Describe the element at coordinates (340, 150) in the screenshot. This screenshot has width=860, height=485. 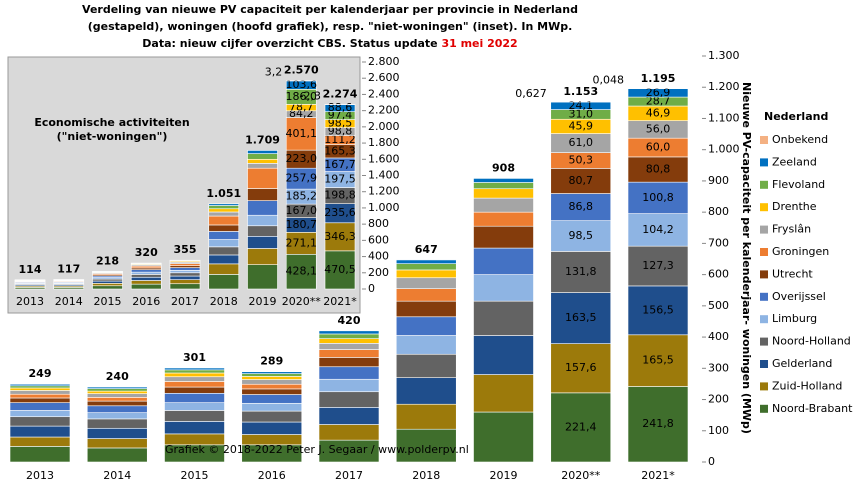
I see `data-label: 165,3` at that location.